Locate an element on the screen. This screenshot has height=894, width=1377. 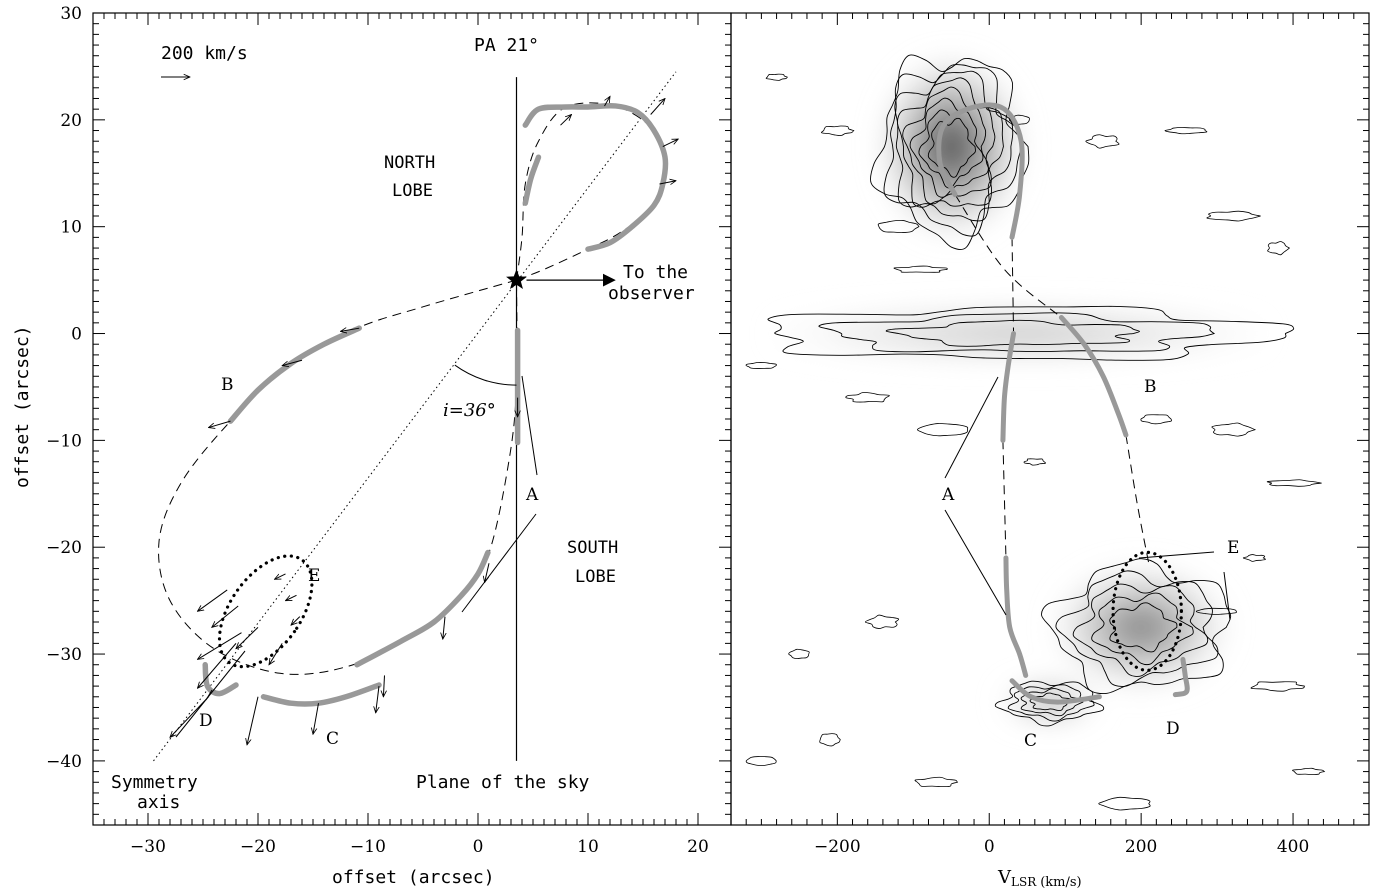
y-tick-label: 30 is located at coordinates (71, 14).